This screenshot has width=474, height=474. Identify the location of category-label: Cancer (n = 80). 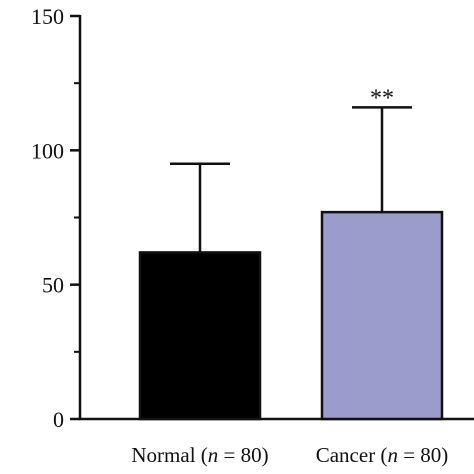
(382, 455).